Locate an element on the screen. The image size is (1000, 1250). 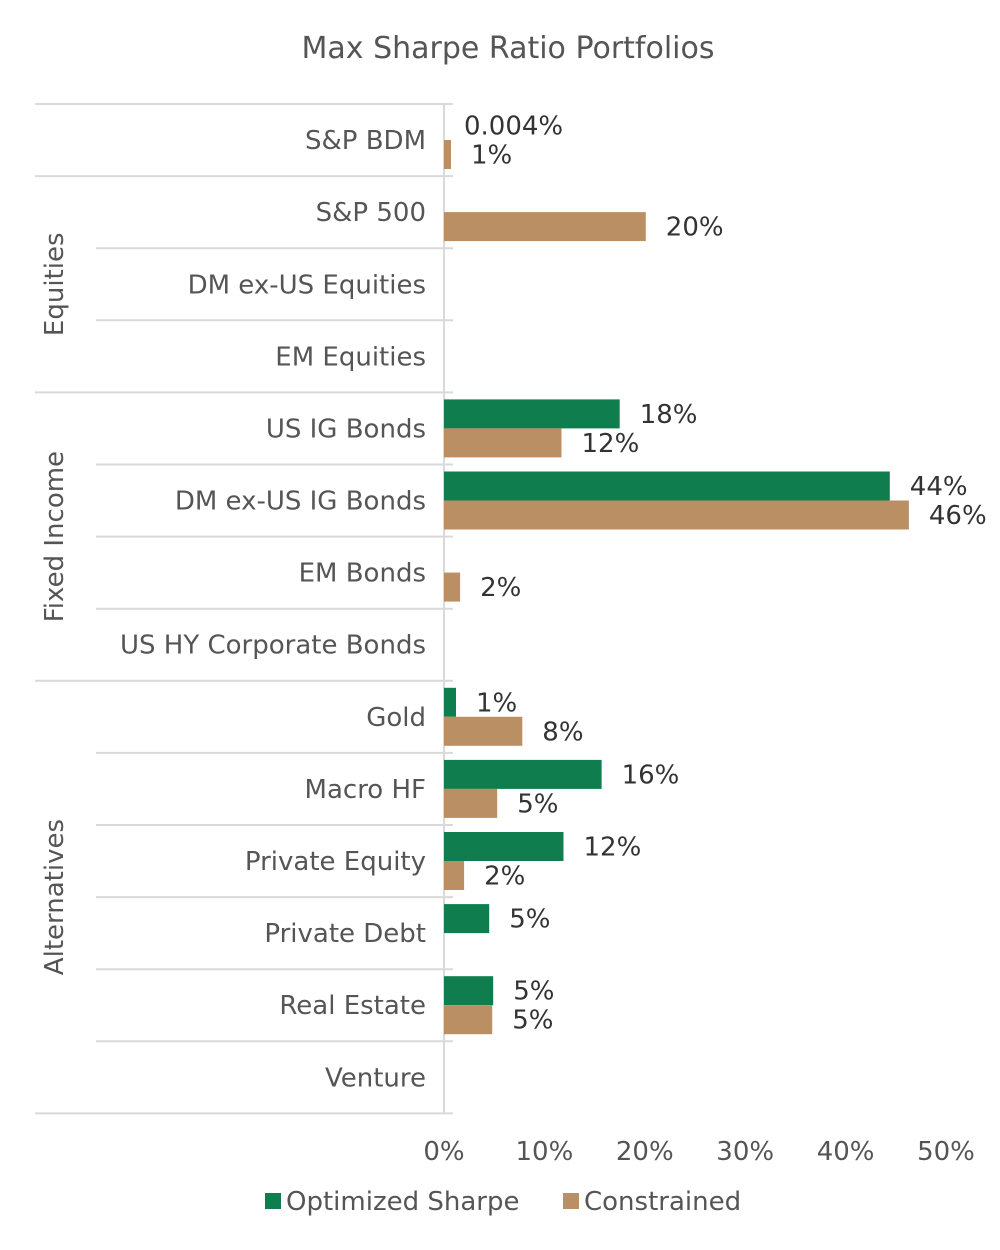
bar-optimized-sharpe-private-equity is located at coordinates (504, 846).